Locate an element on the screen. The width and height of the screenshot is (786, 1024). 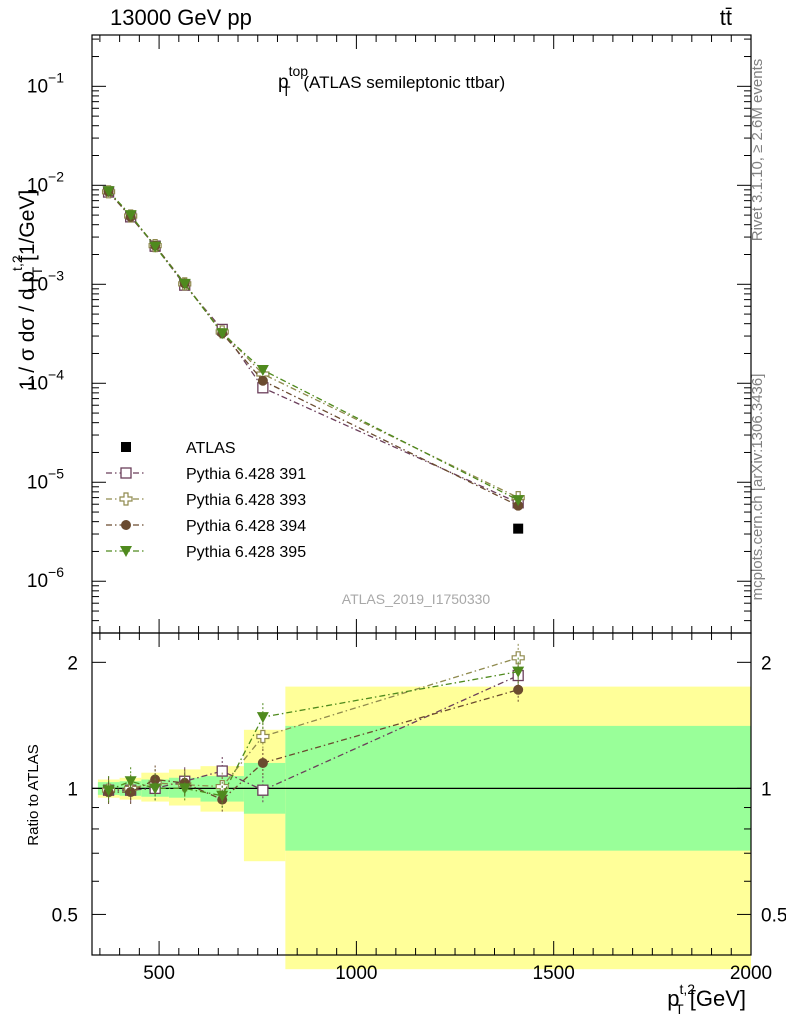
main-y-axis-label: 1 / σ dσ / d pt,2T [1/GeV] is located at coordinates (27, 290).